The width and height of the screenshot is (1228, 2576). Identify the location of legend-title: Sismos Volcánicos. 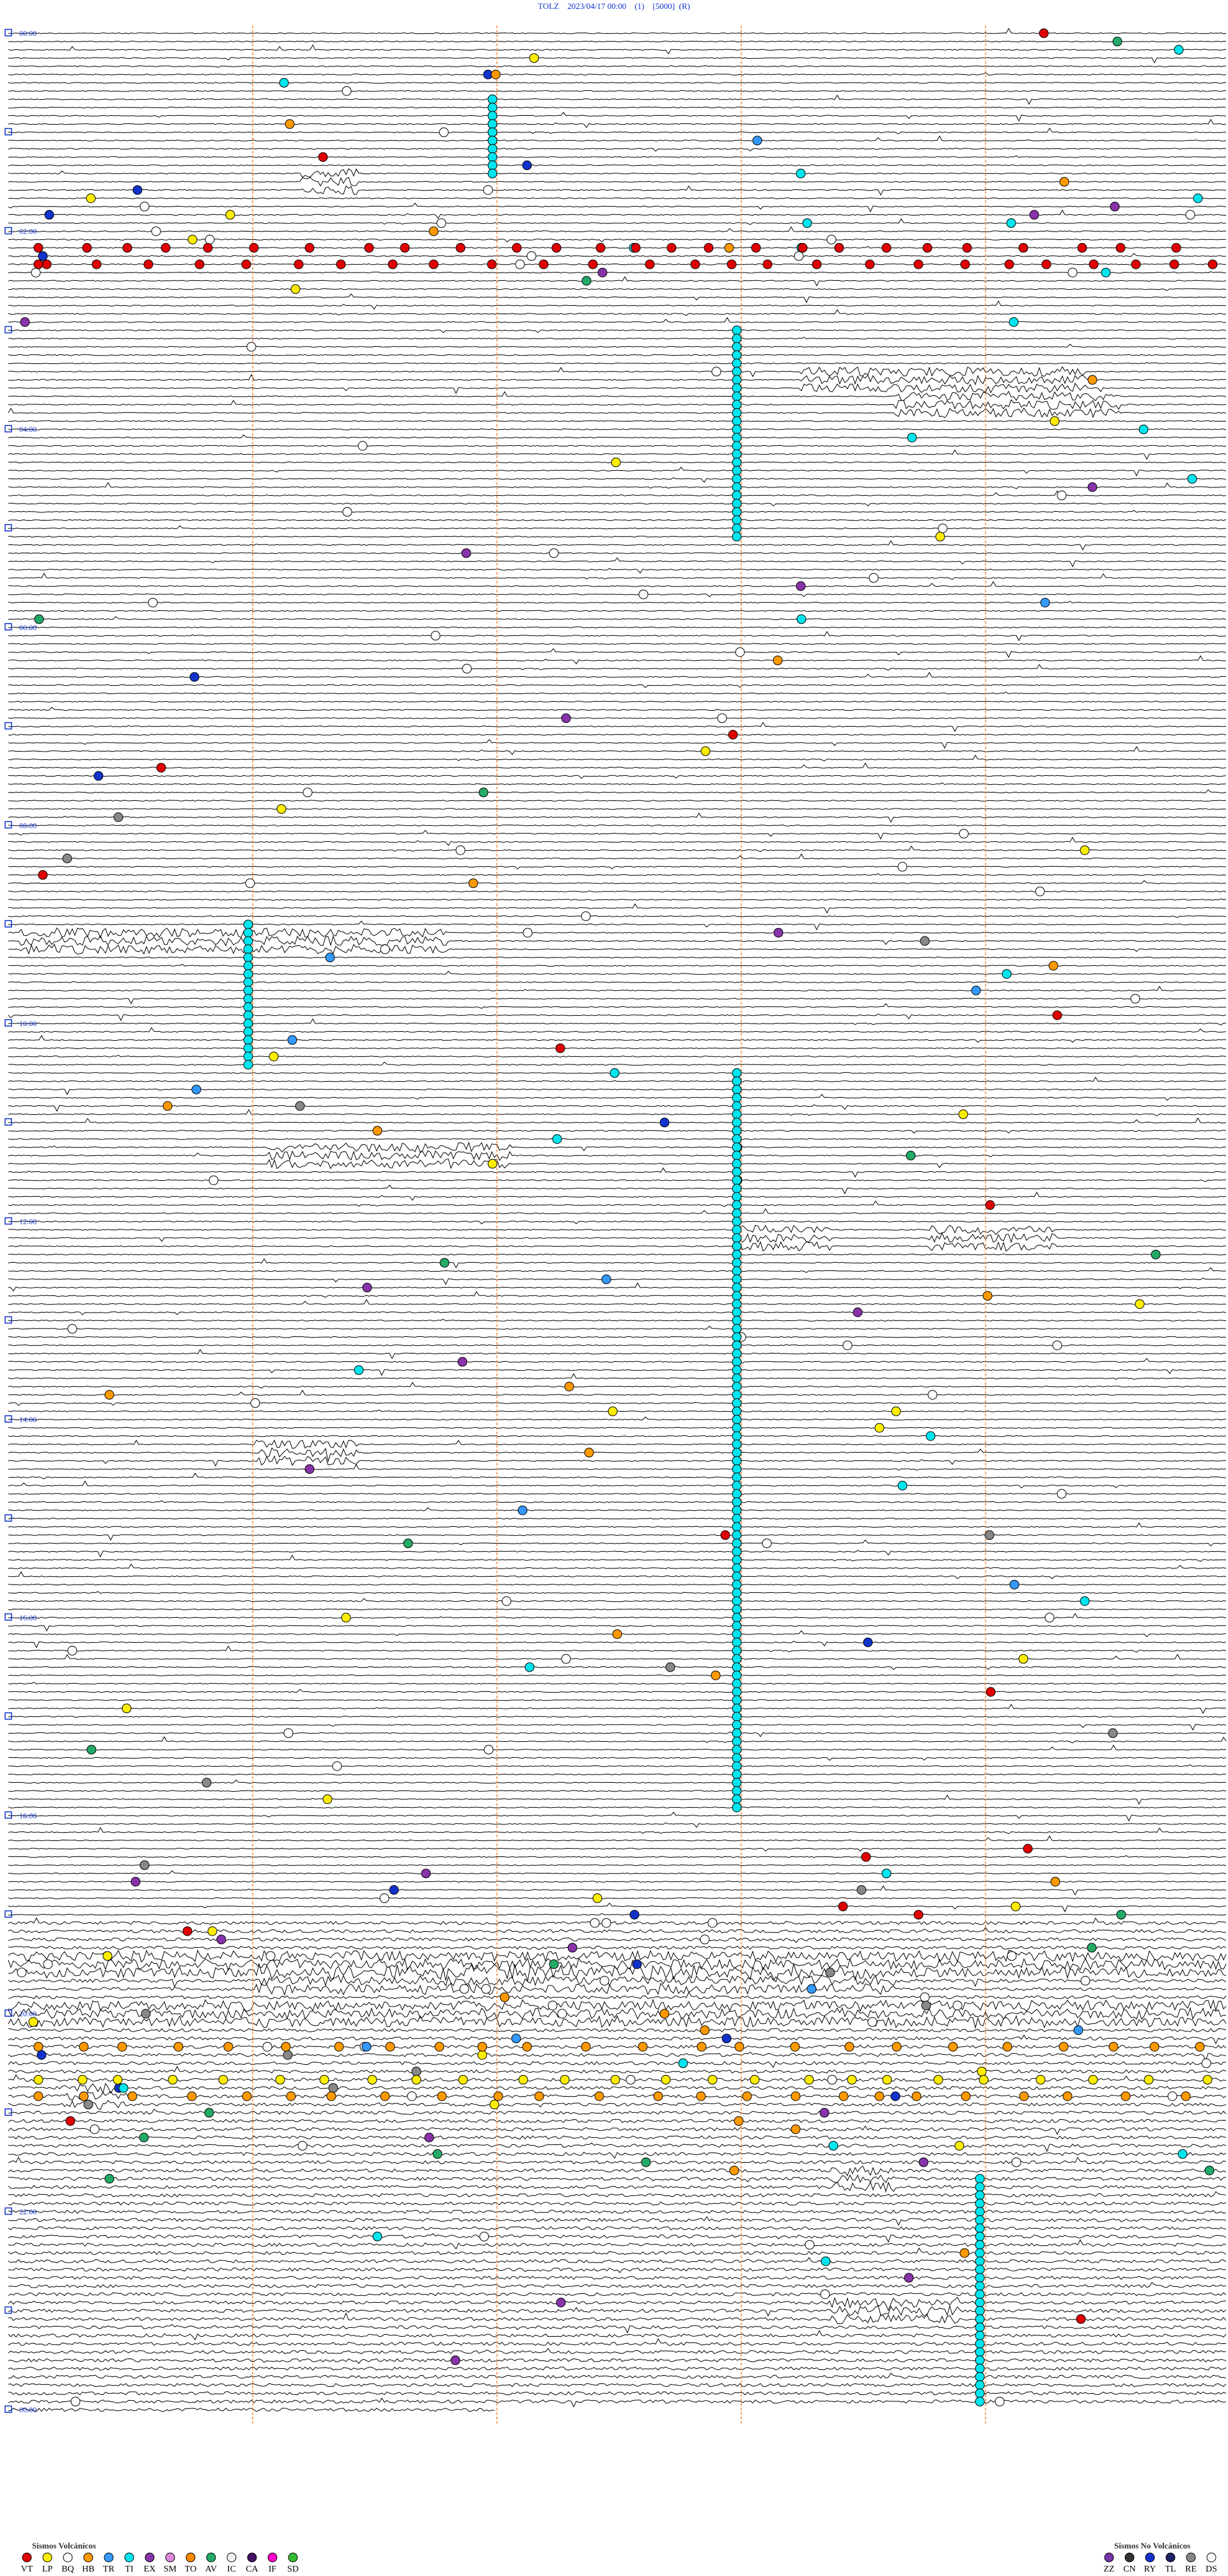
(64, 2545).